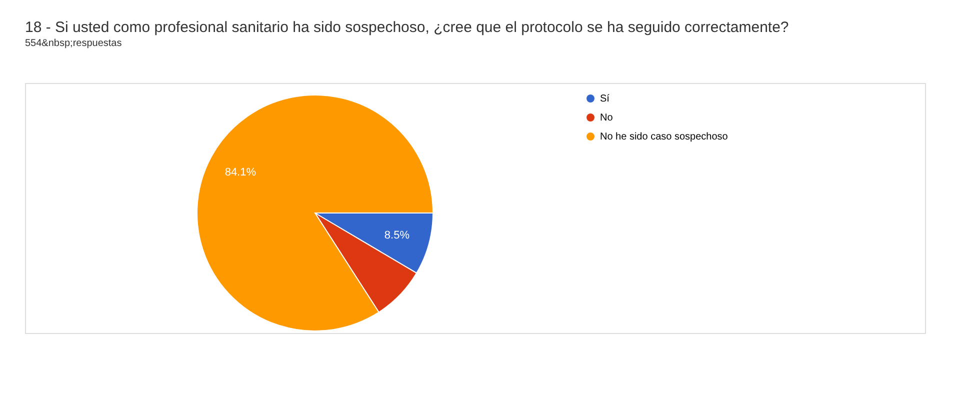  Describe the element at coordinates (607, 118) in the screenshot. I see `legend-label: No` at that location.